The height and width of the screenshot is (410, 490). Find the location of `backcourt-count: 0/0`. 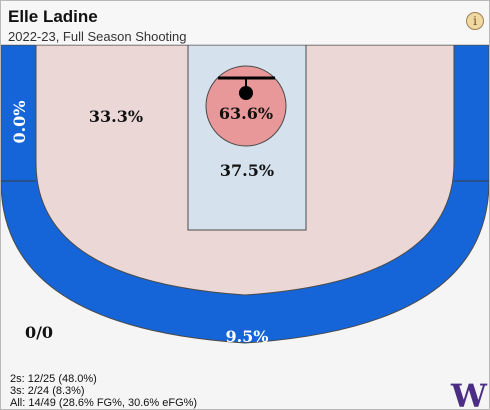

backcourt-count: 0/0 is located at coordinates (39, 332).